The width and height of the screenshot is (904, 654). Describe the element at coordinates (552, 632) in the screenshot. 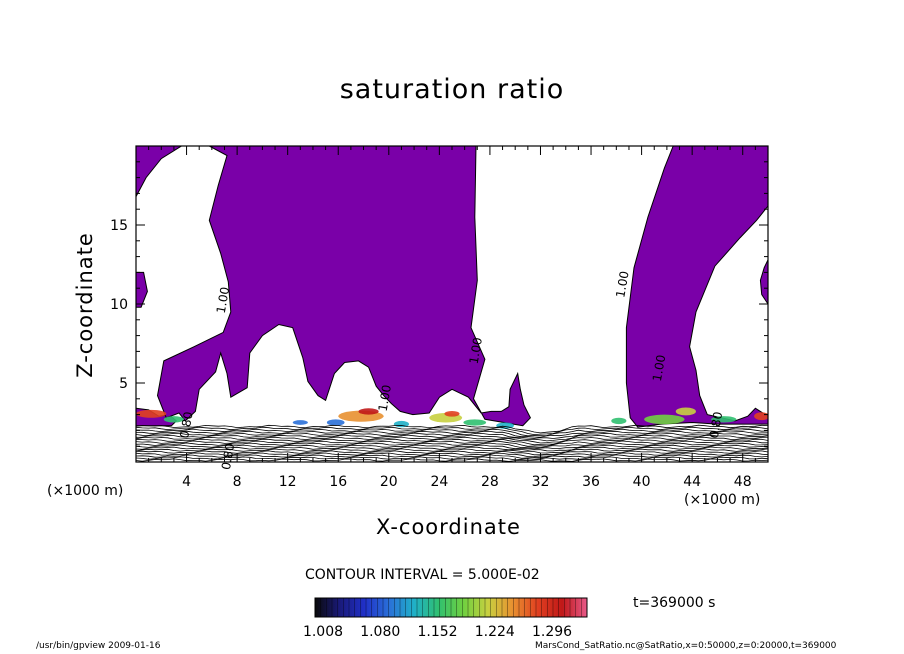

I see `colorbar-tick-label: 1.296` at that location.